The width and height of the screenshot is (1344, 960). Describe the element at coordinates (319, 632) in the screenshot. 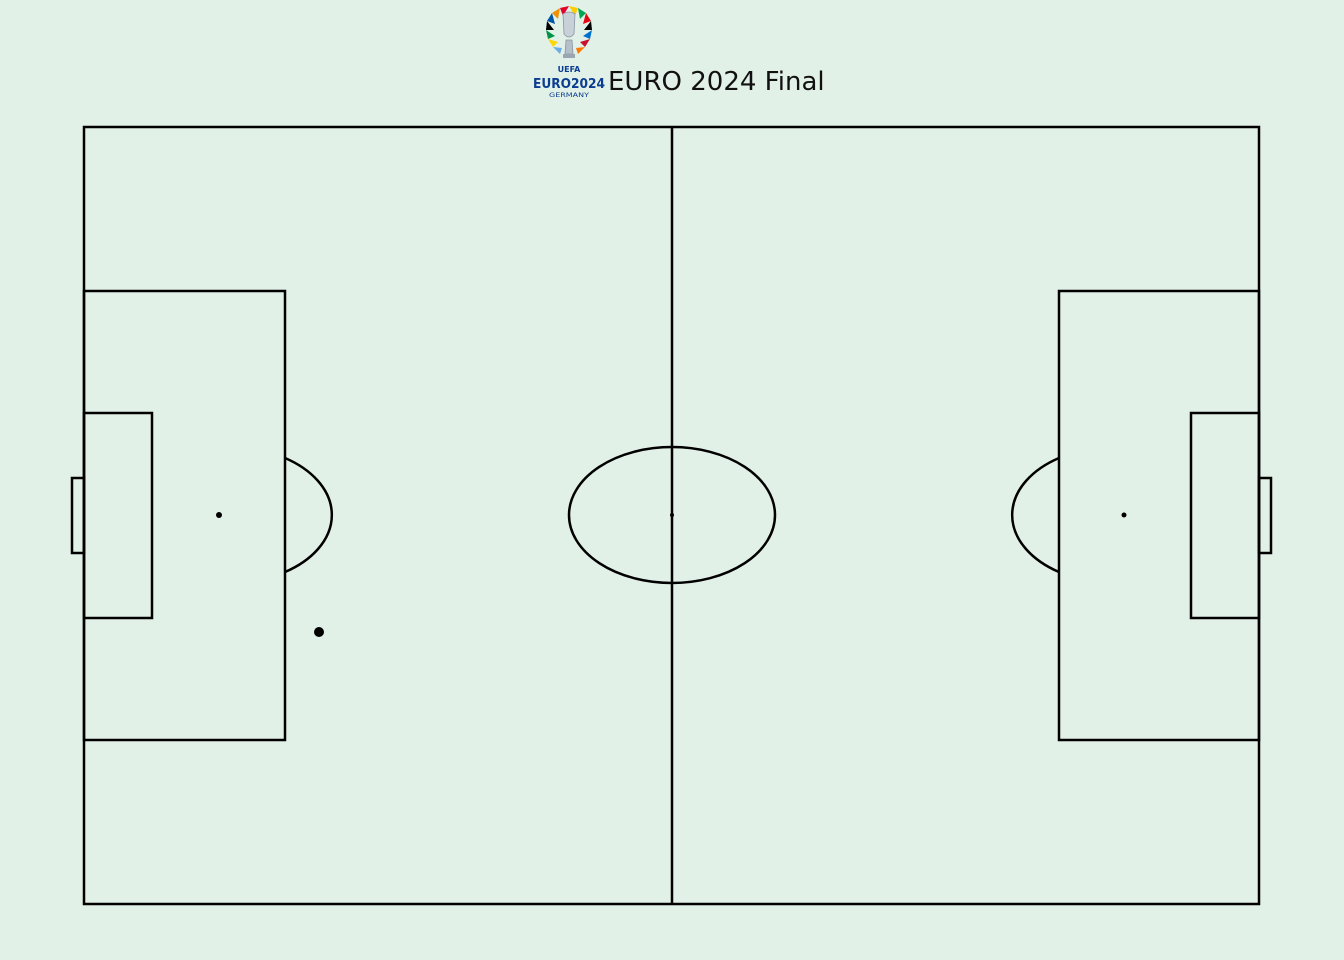

I see `ball-marker-icon` at that location.